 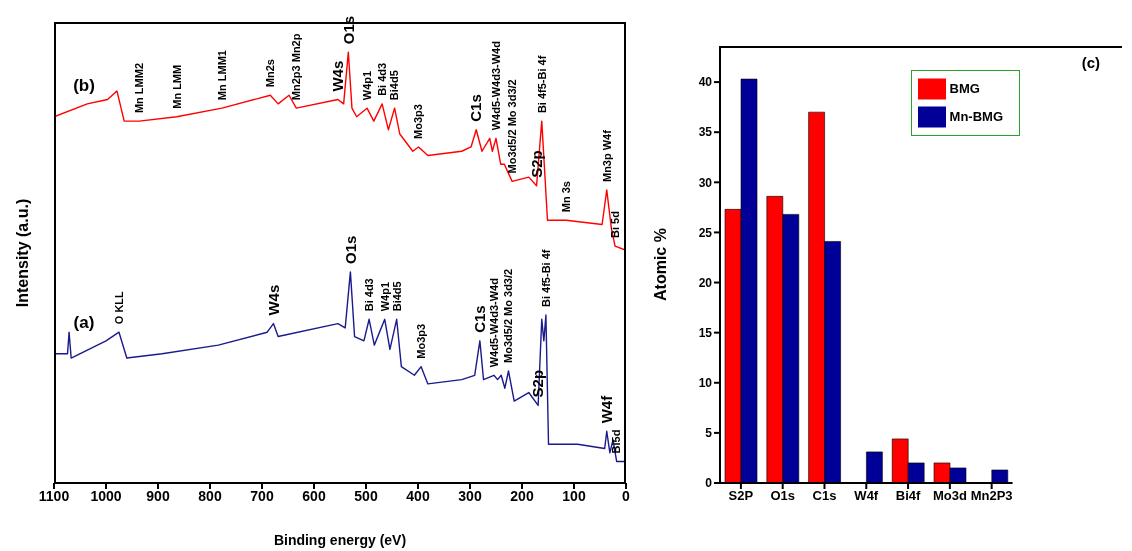 I want to click on x-tick-label: Mo3d, so click(x=949, y=496).